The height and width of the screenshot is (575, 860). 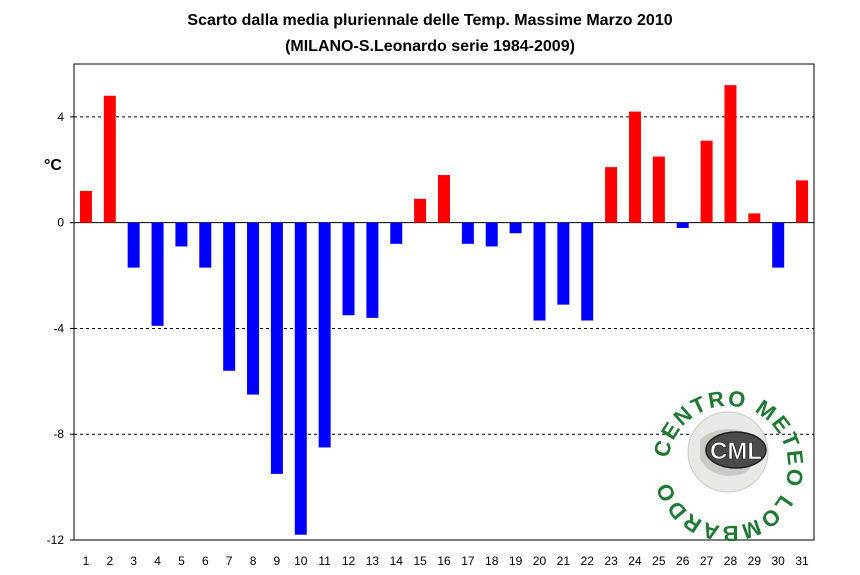 What do you see at coordinates (324, 561) in the screenshot?
I see `x-tick-label: 11` at bounding box center [324, 561].